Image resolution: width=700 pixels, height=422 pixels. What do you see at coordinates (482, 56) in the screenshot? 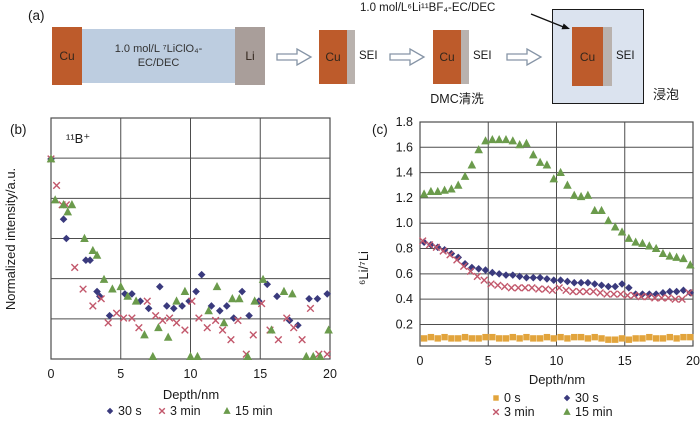
I see `sei-label: SEI` at bounding box center [482, 56].